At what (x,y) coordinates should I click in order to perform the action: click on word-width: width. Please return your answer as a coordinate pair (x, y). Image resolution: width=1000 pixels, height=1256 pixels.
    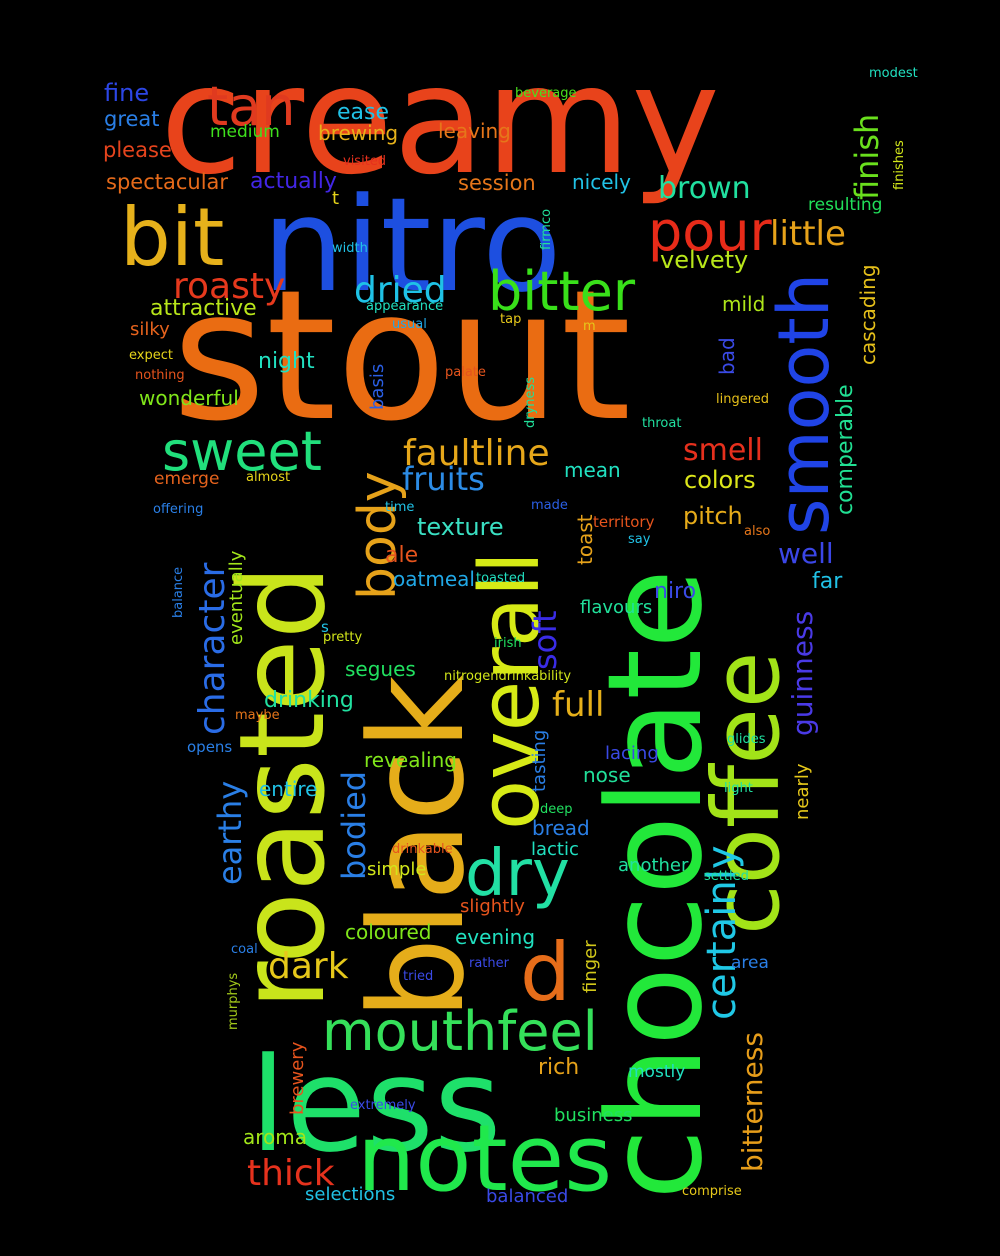
    Looking at the image, I should click on (350, 248).